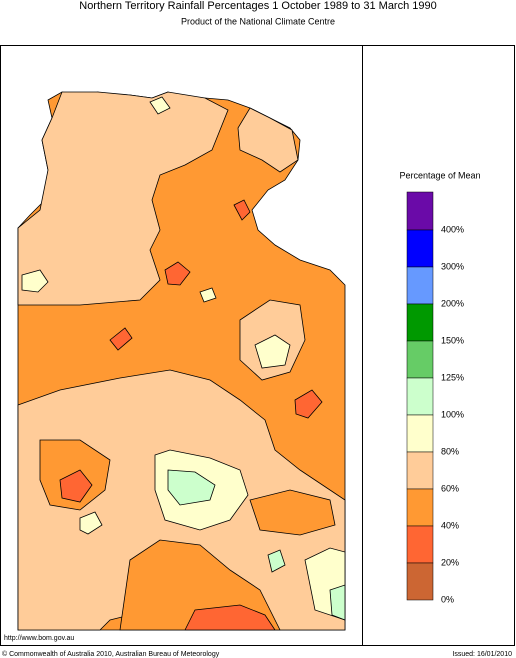 Image resolution: width=516 pixels, height=658 pixels. What do you see at coordinates (452, 229) in the screenshot?
I see `legend-label: 400%` at bounding box center [452, 229].